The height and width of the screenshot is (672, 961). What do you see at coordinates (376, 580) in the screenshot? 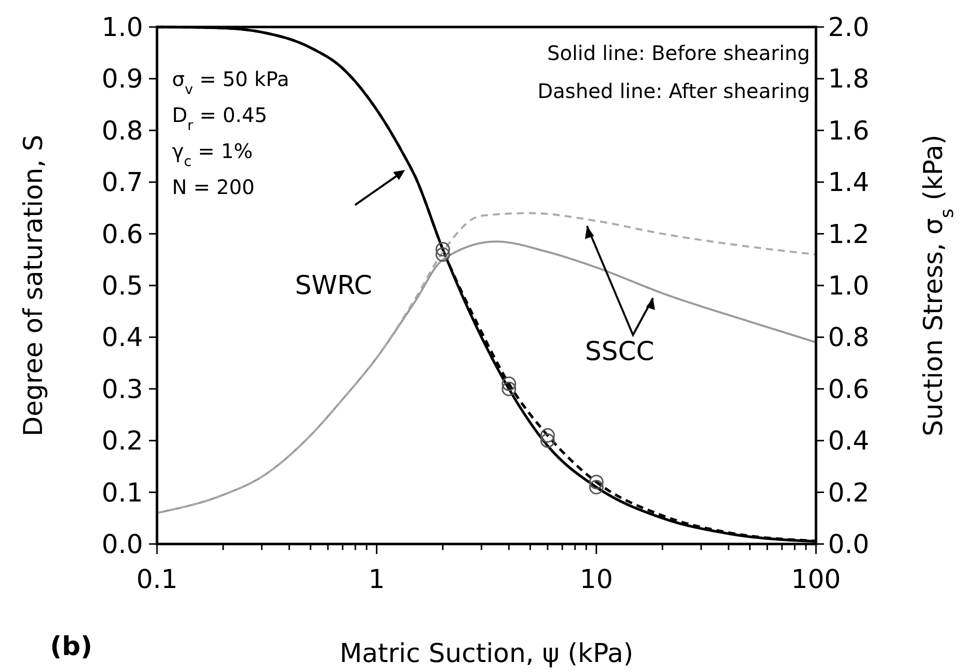
I see `x-tick-label: 1` at bounding box center [376, 580].